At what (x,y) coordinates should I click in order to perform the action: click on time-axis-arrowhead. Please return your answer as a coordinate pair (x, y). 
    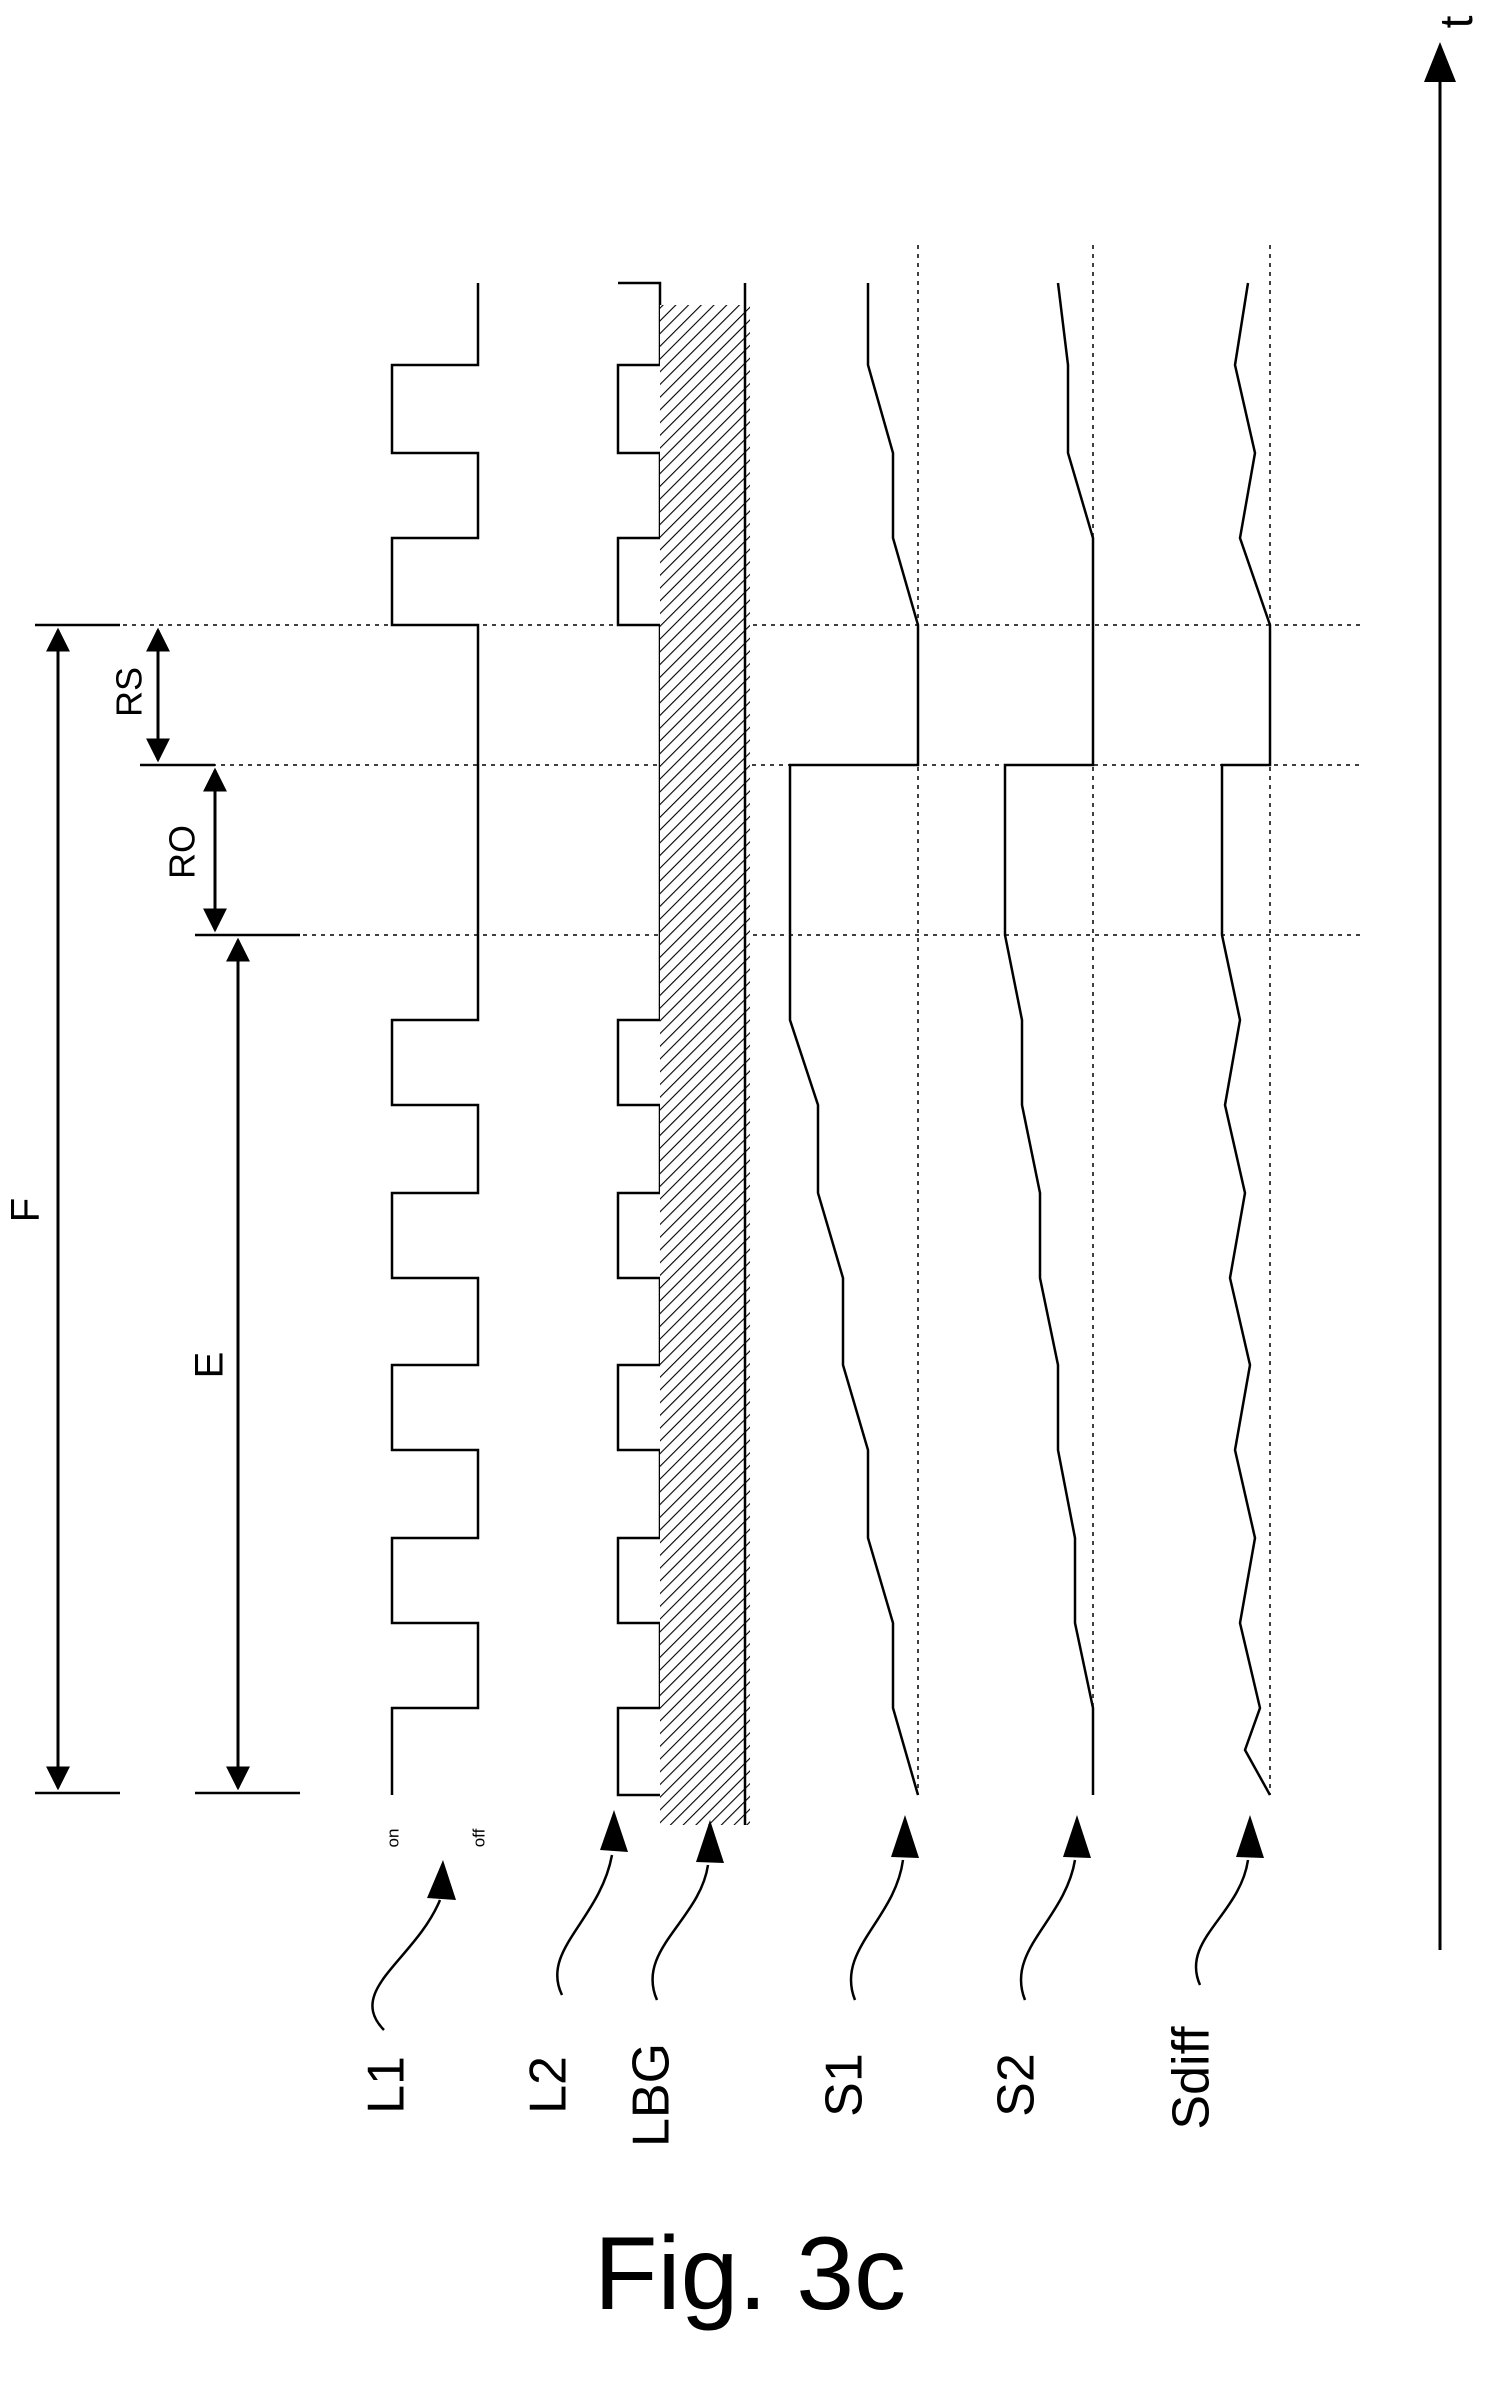
    Looking at the image, I should click on (1440, 62).